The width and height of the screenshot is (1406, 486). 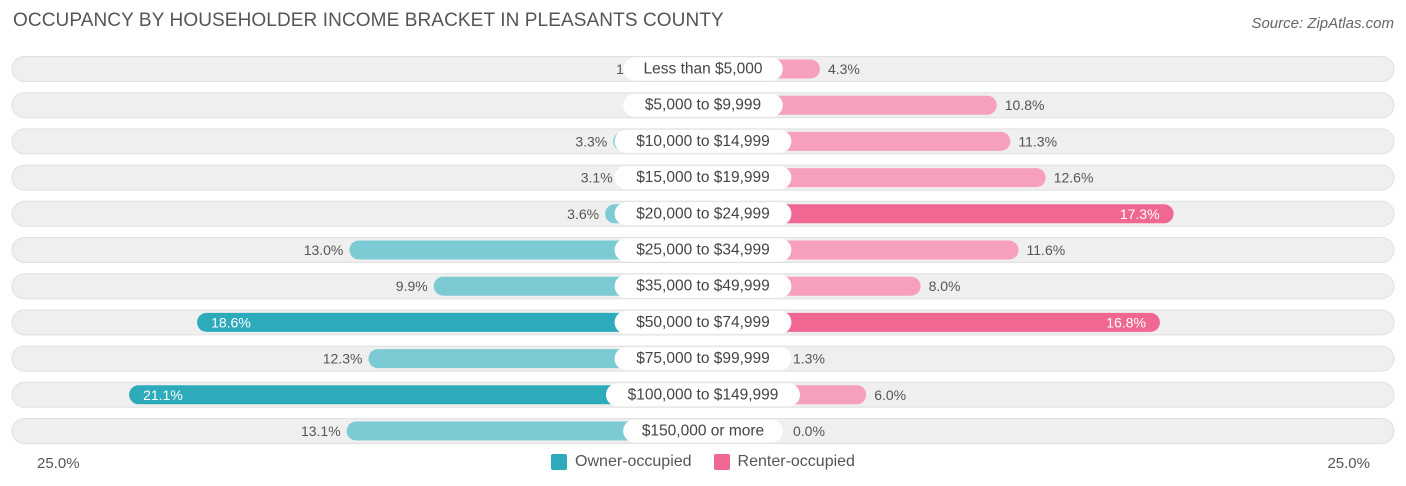 I want to click on renter-value-label: 11.6%, so click(x=1046, y=250).